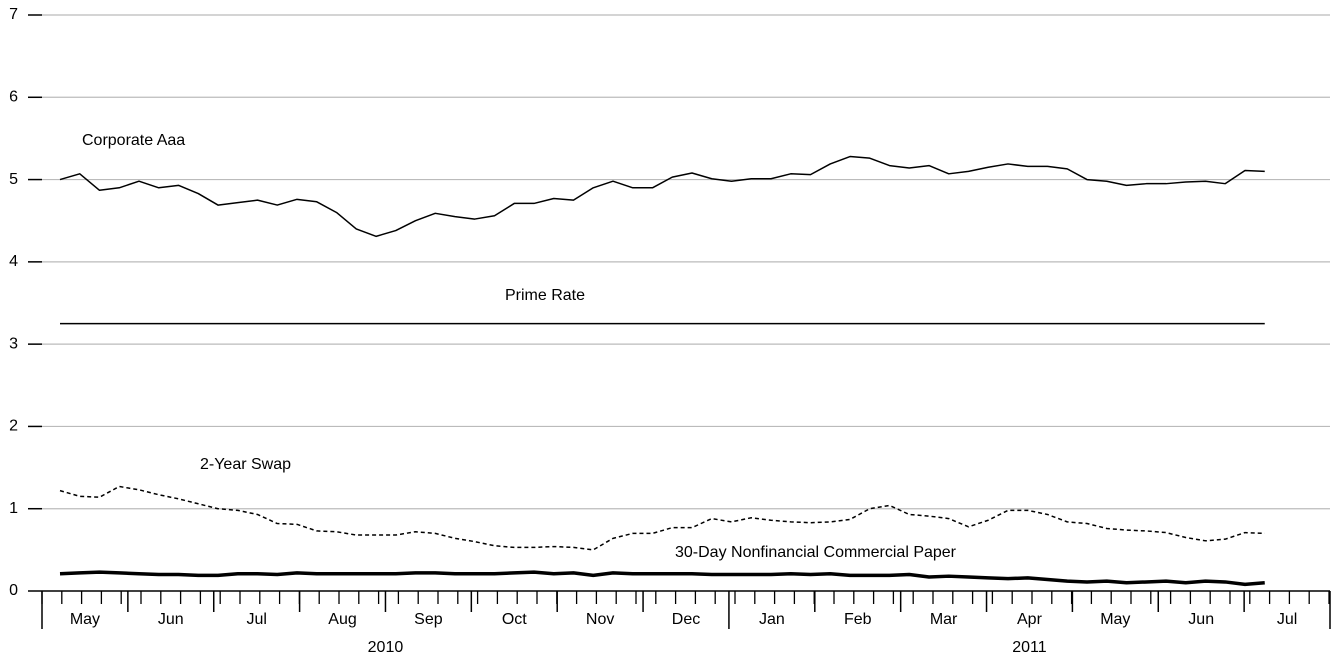 The width and height of the screenshot is (1333, 658). Describe the element at coordinates (13, 426) in the screenshot. I see `y-tick-label: 2` at that location.